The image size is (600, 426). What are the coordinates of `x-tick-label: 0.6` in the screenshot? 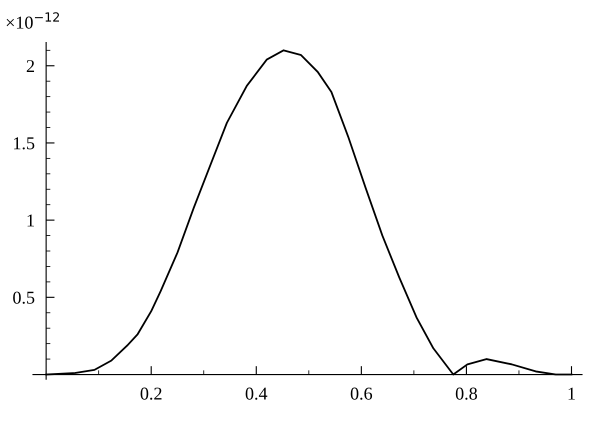 It's located at (361, 394).